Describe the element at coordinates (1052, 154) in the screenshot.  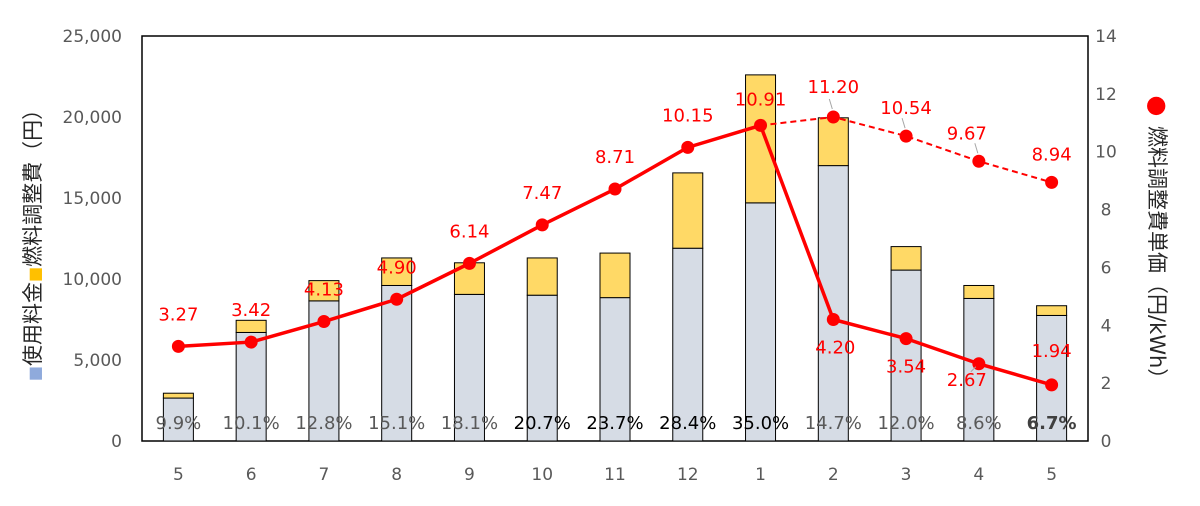
I see `price-label: 8.94` at that location.